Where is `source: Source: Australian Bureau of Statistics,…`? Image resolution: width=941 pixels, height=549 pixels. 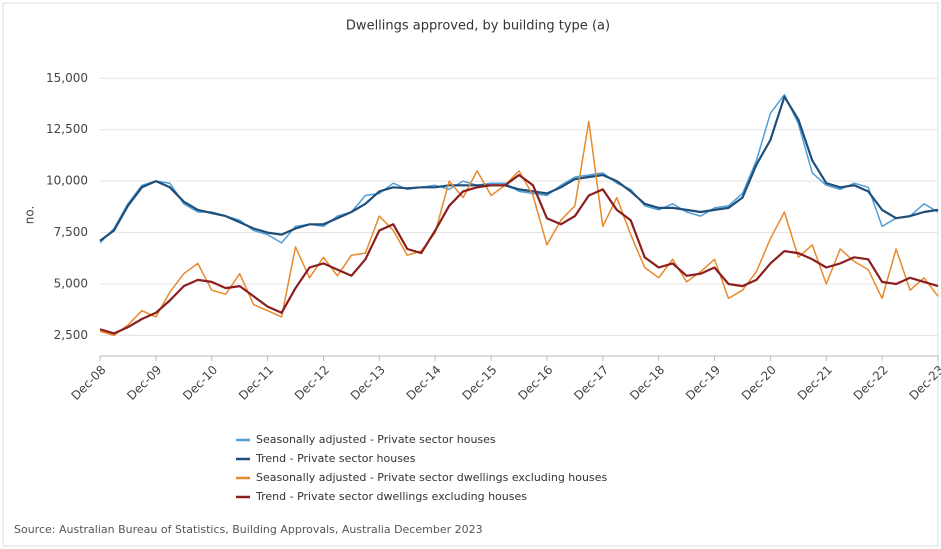 source: Source: Australian Bureau of Statistics,… is located at coordinates (248, 529).